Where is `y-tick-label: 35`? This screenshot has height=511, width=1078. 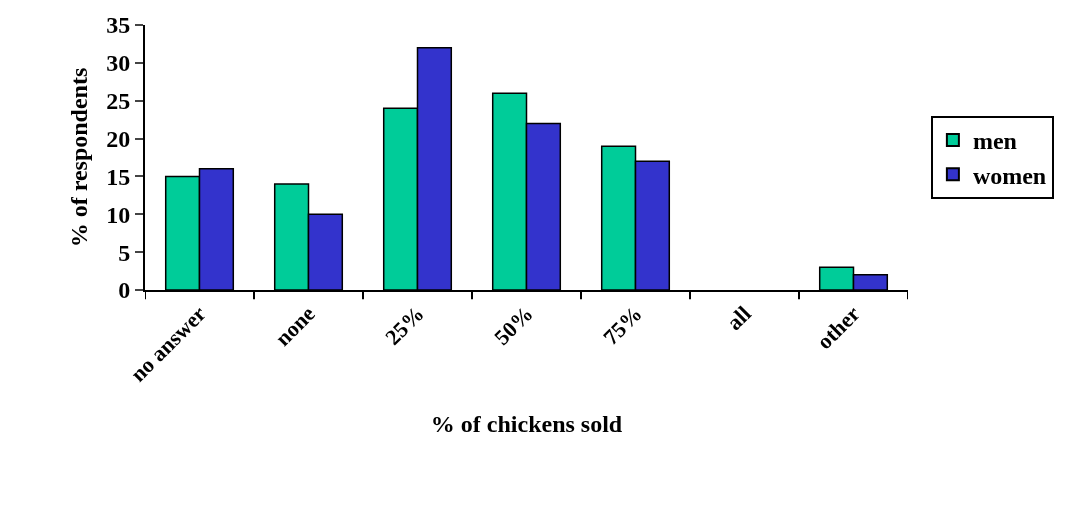 y-tick-label: 35 is located at coordinates (118, 25).